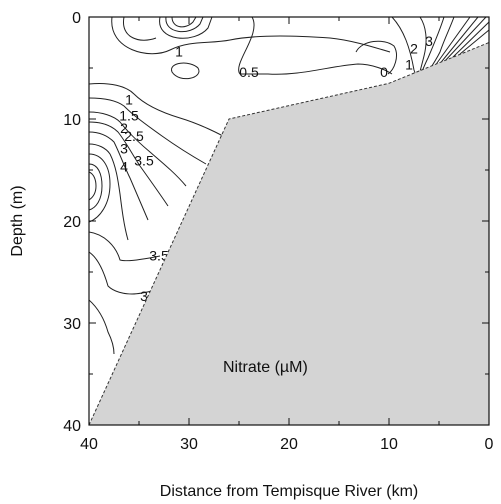 The image size is (501, 504). What do you see at coordinates (72, 324) in the screenshot?
I see `y-tick-label: 30` at bounding box center [72, 324].